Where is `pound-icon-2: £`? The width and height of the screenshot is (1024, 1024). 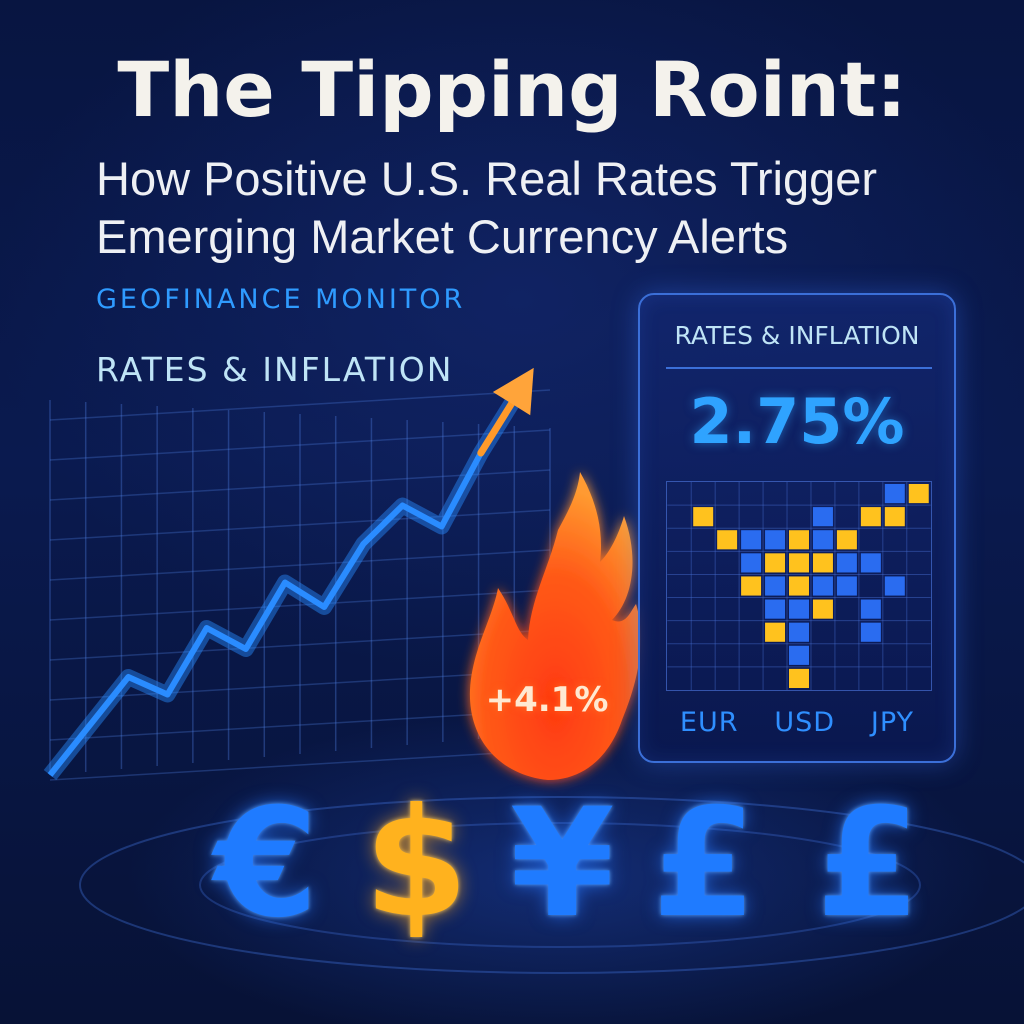 pound-icon-2: £ is located at coordinates (868, 864).